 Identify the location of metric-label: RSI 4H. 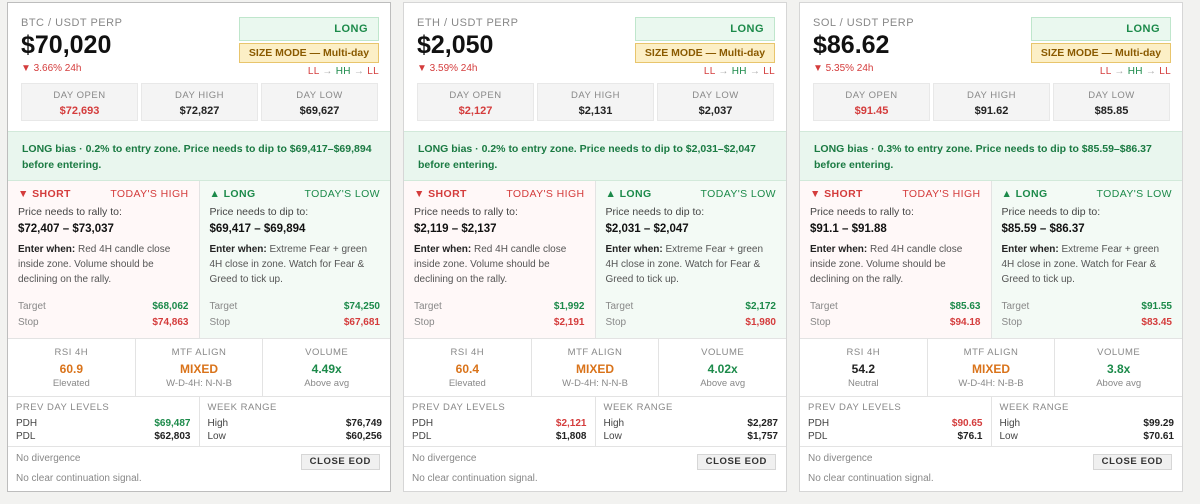
(467, 352).